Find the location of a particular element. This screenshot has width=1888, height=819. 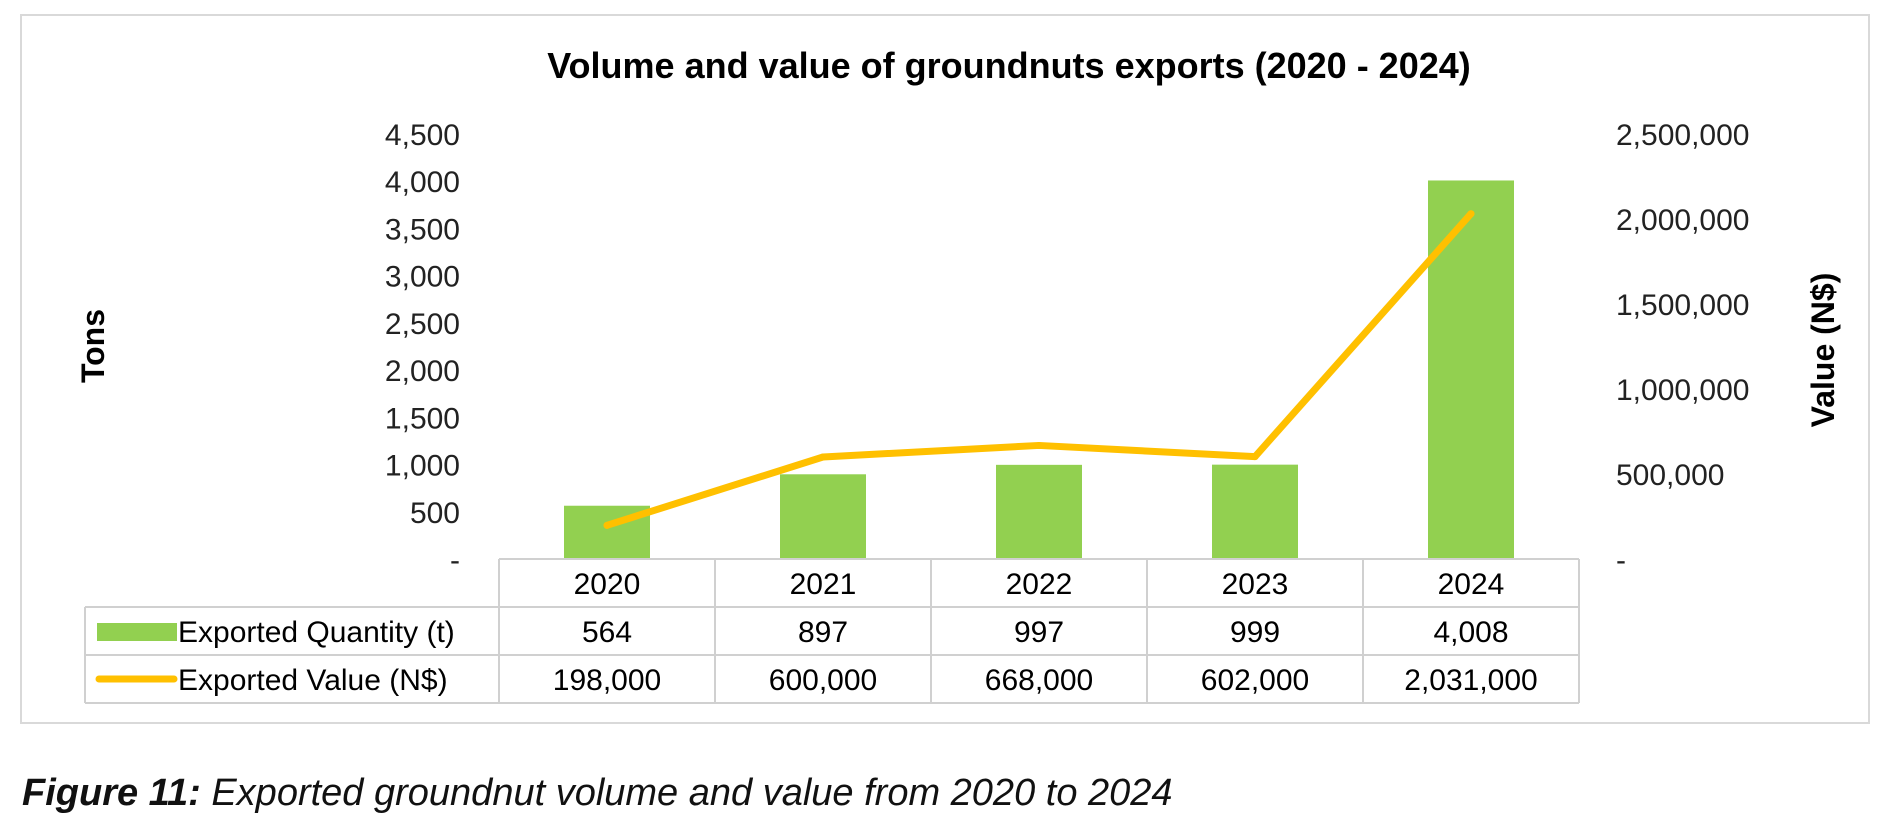

y-right-tick-label: 500,000 is located at coordinates (1670, 475).